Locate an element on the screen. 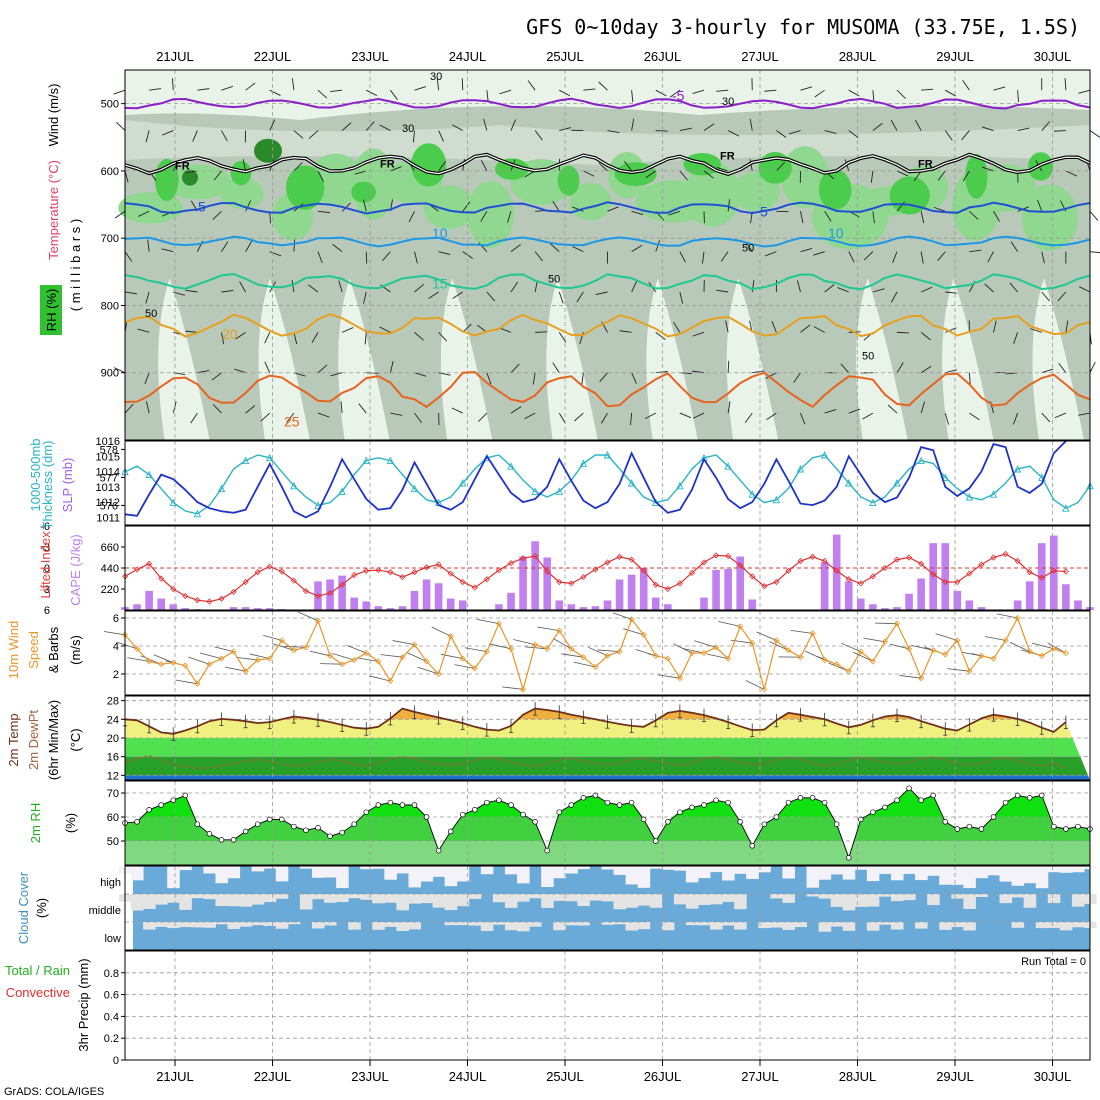  freezing-level-label: FR is located at coordinates (925, 165).